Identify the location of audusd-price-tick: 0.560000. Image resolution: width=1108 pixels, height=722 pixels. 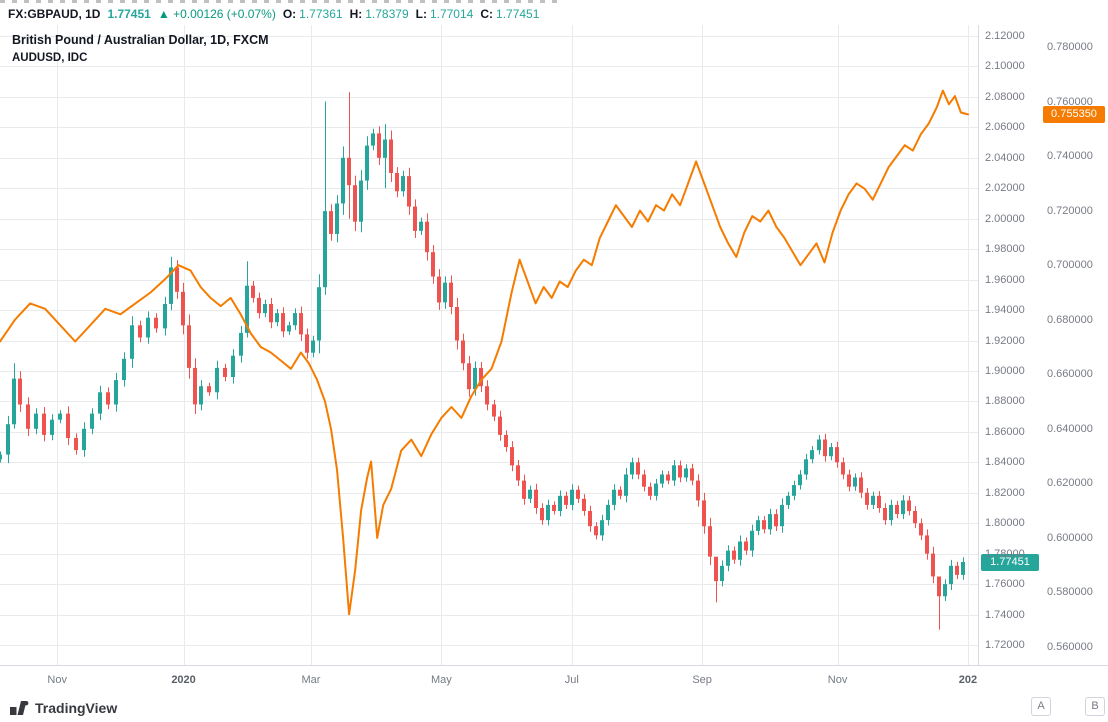
(1070, 647).